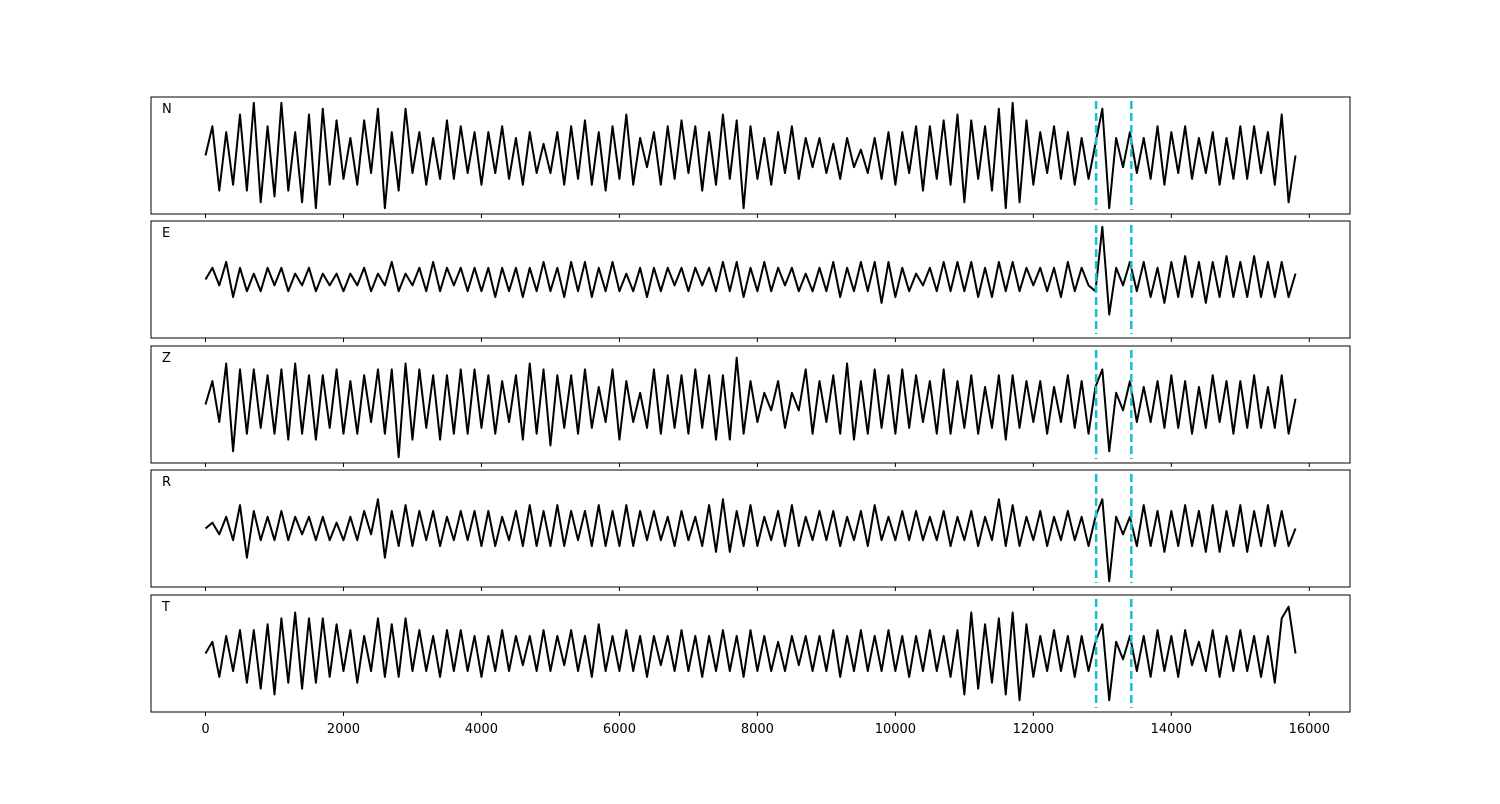  I want to click on x-tick-label: 4000, so click(481, 729).